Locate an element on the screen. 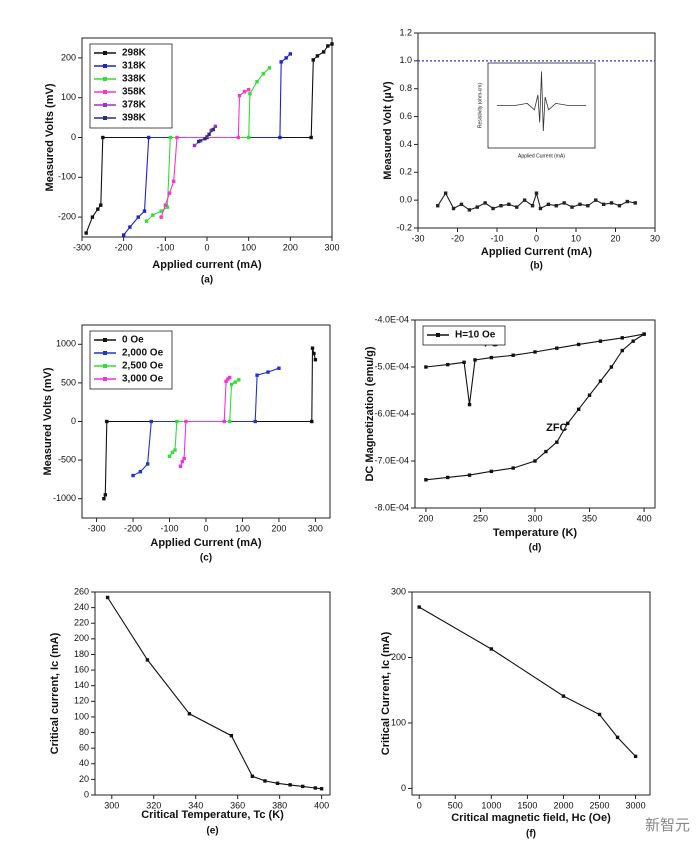  y-tick-label: 220 is located at coordinates (81, 623).